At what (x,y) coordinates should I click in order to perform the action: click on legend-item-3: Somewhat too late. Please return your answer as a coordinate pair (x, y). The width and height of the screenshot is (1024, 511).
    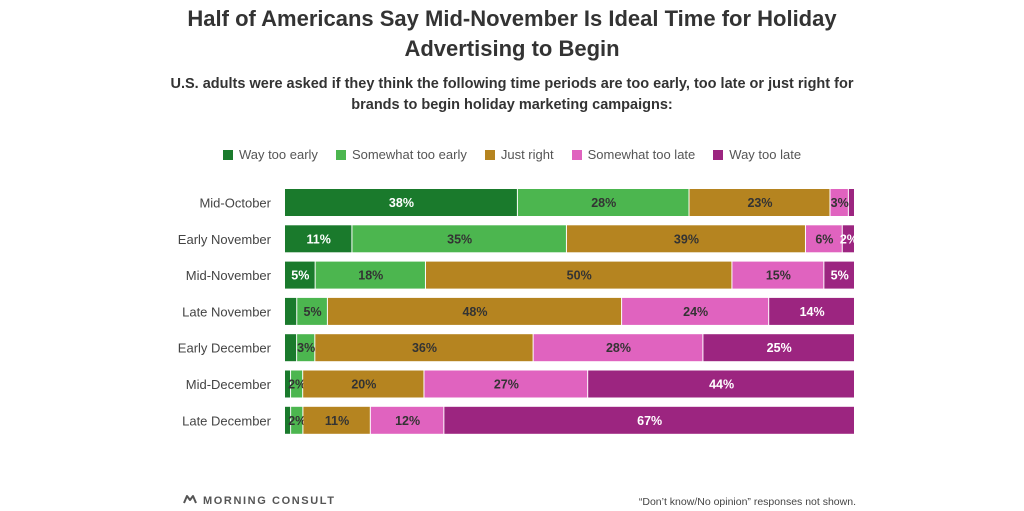
    Looking at the image, I should click on (633, 154).